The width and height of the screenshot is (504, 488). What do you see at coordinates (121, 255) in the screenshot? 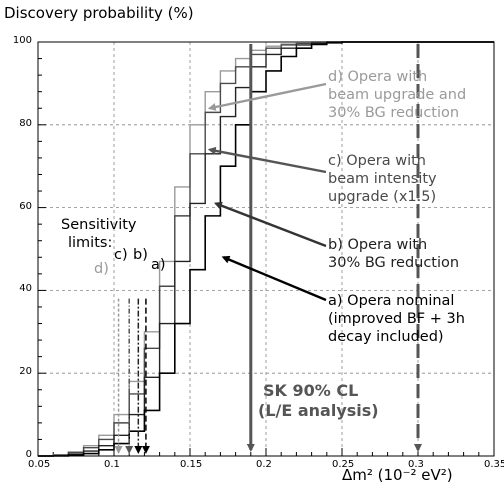
I see `sens-label-c: c)` at bounding box center [121, 255].